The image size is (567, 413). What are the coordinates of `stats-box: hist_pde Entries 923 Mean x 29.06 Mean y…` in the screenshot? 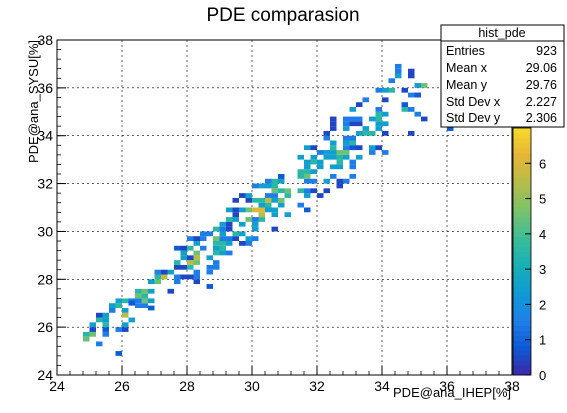 It's located at (502, 76).